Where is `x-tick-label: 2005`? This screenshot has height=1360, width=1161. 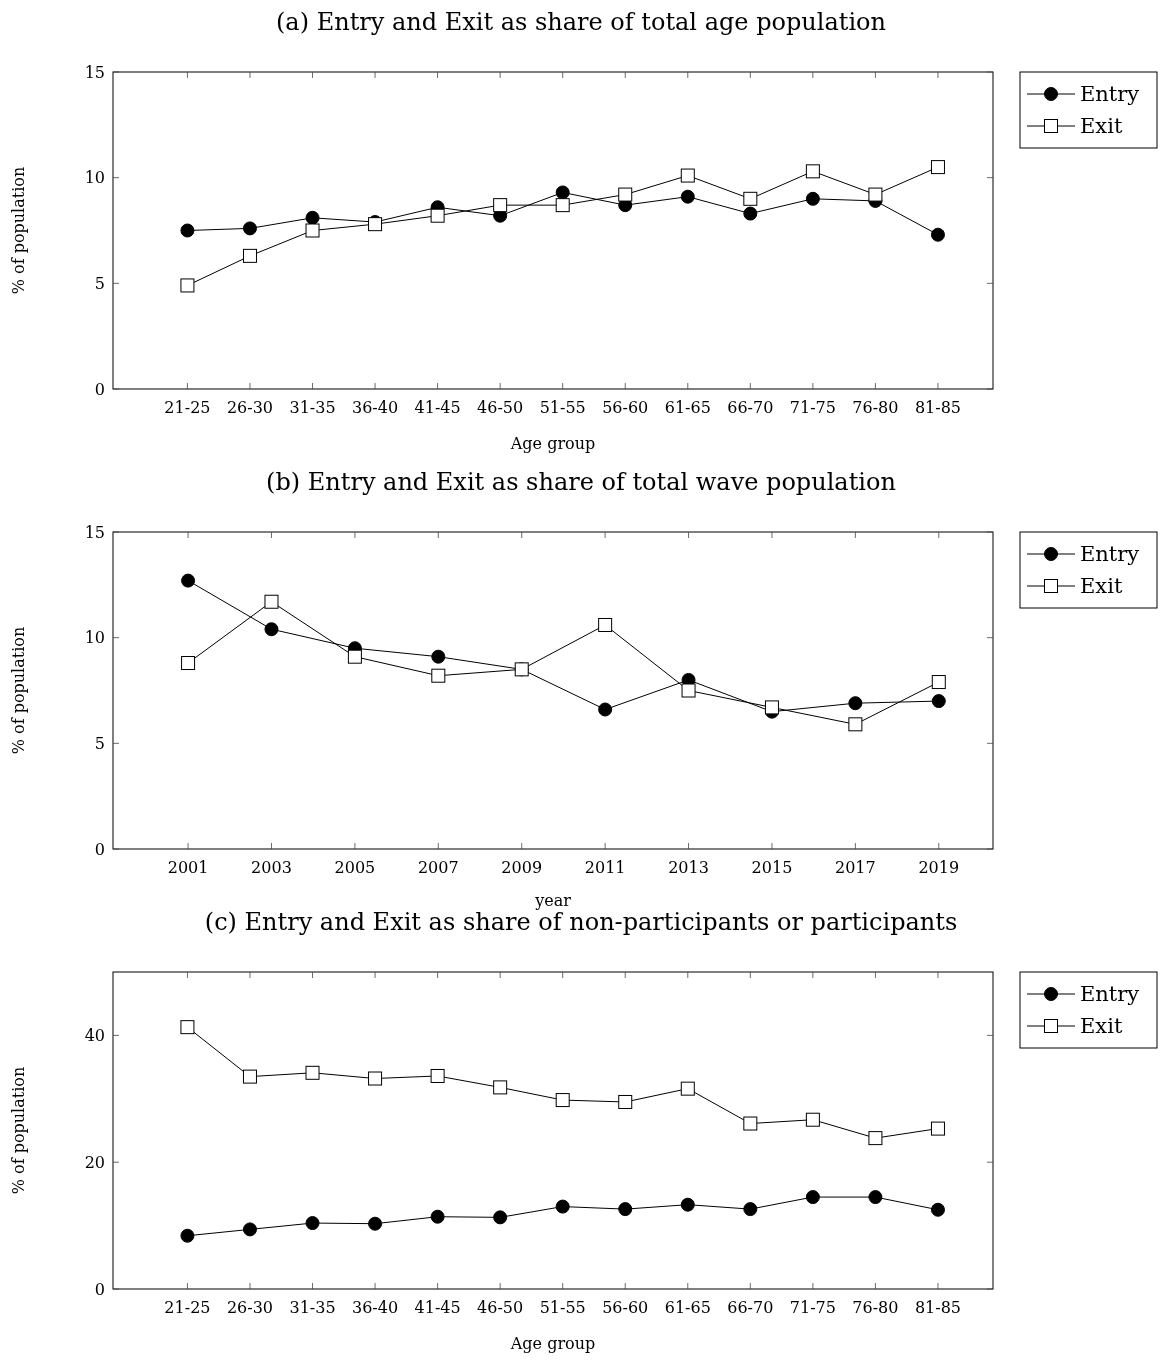
x-tick-label: 2005 is located at coordinates (355, 867).